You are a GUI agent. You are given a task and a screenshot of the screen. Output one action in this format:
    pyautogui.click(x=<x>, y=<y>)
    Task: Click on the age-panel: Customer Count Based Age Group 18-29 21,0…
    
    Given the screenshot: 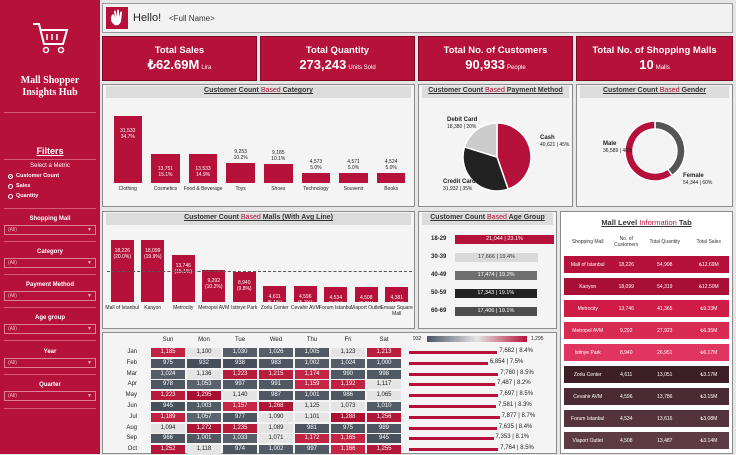 What is the action you would take?
    pyautogui.click(x=487, y=270)
    